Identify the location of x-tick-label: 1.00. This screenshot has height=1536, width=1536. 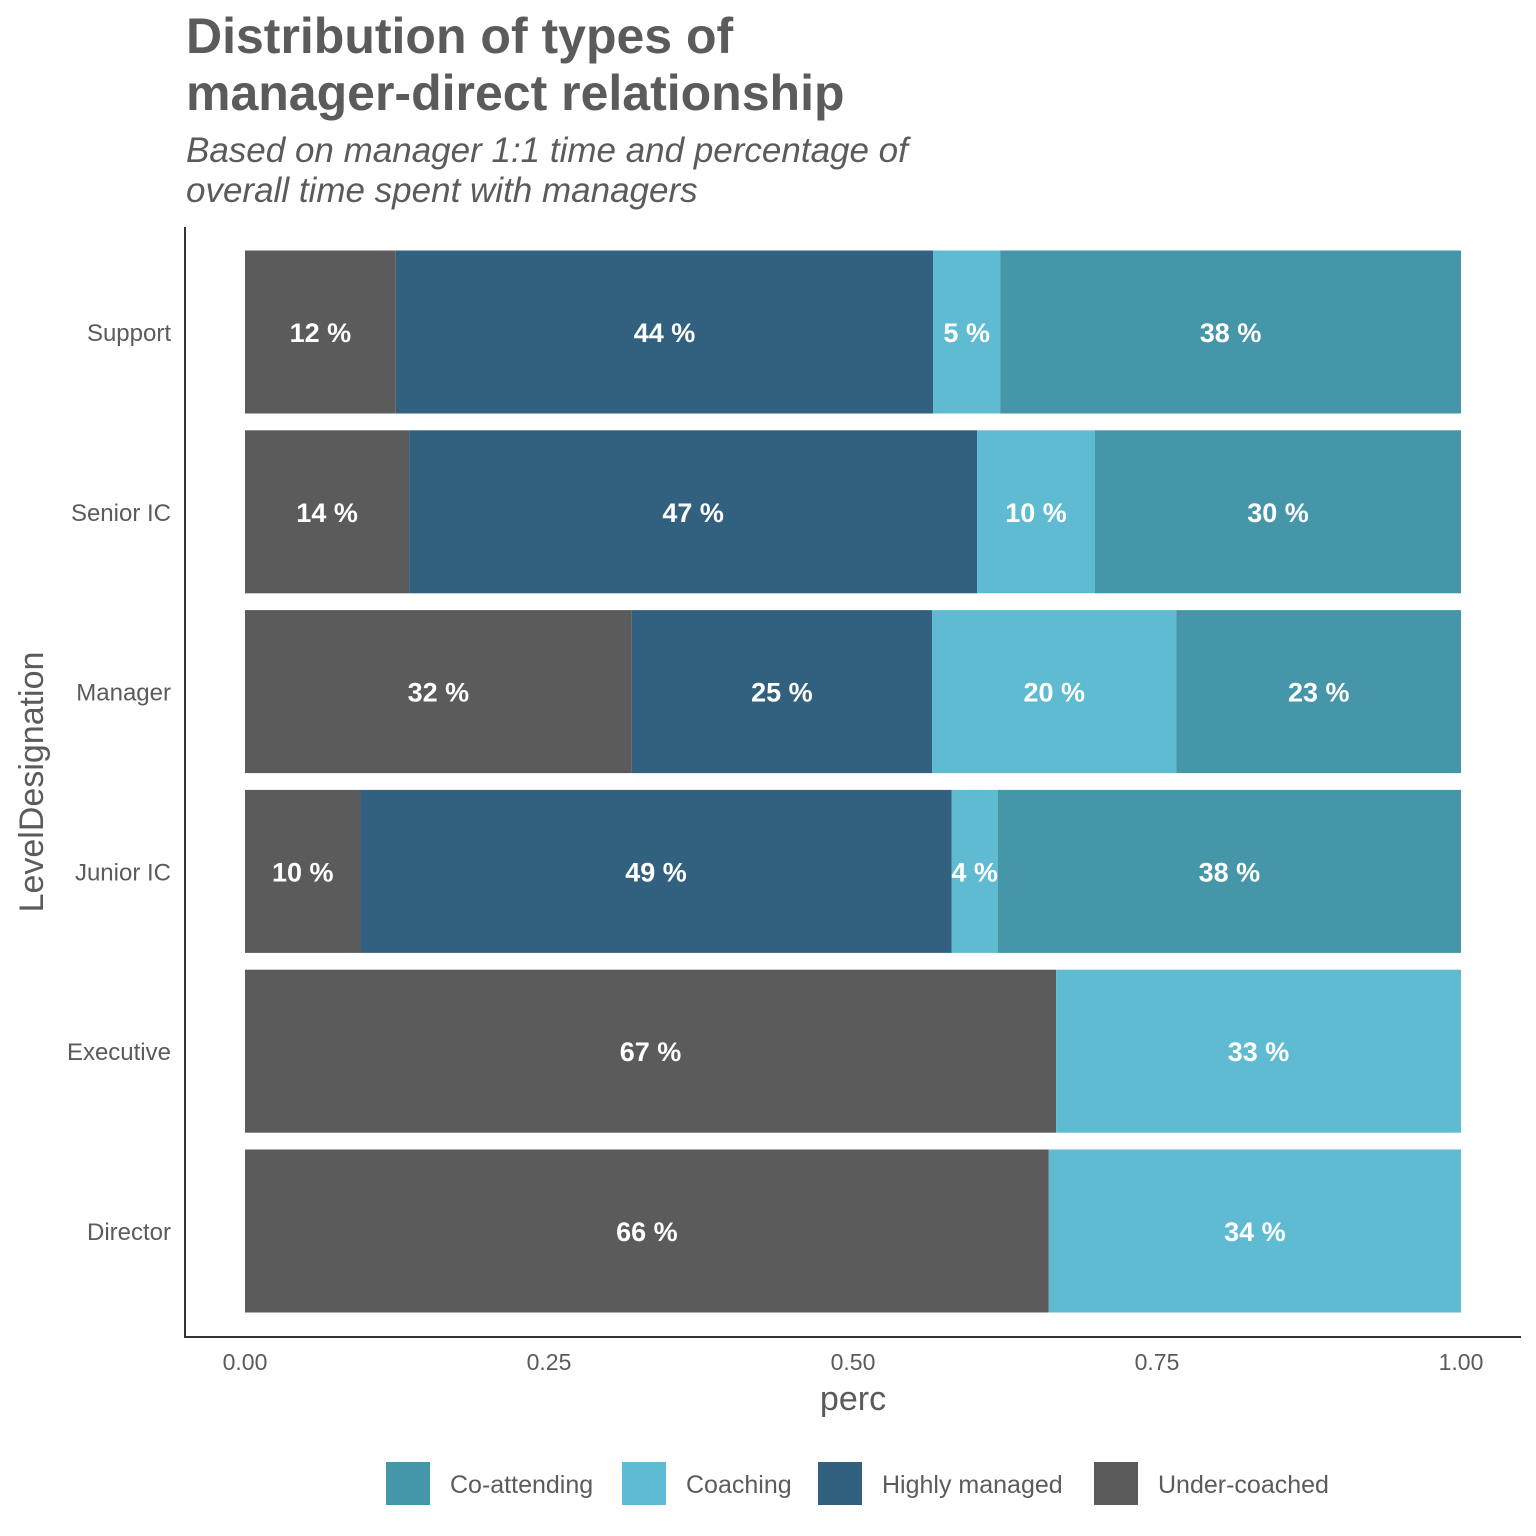
(1461, 1362).